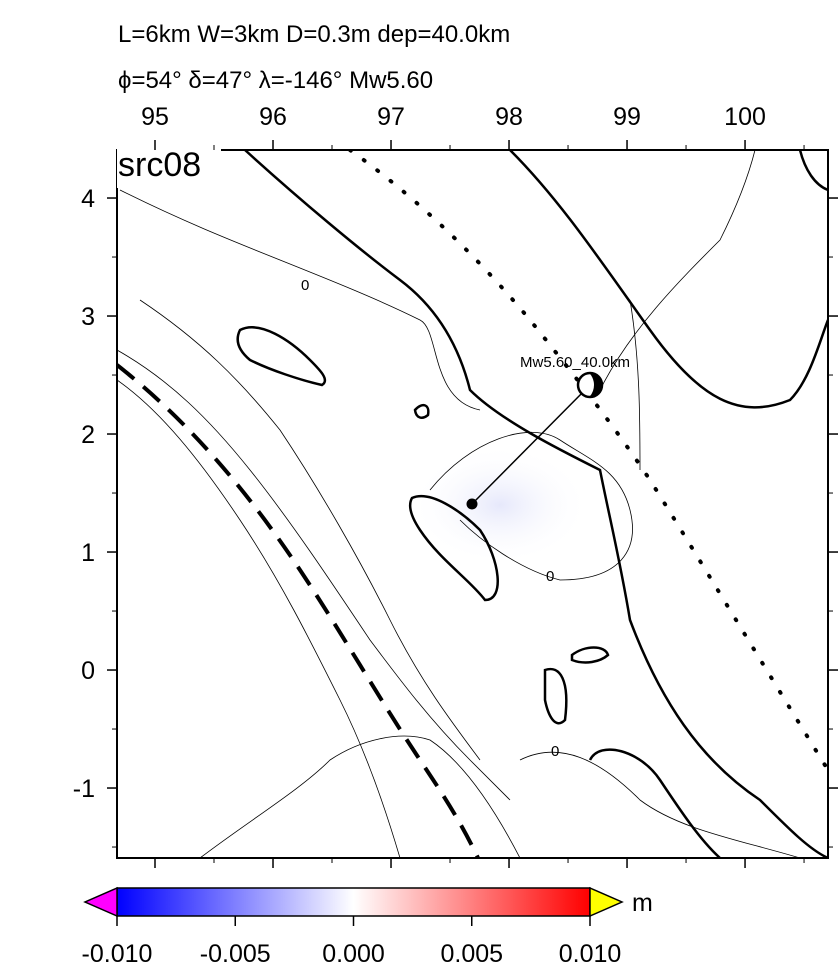  I want to click on colorbar-tick-label: 0.000, so click(353, 954).